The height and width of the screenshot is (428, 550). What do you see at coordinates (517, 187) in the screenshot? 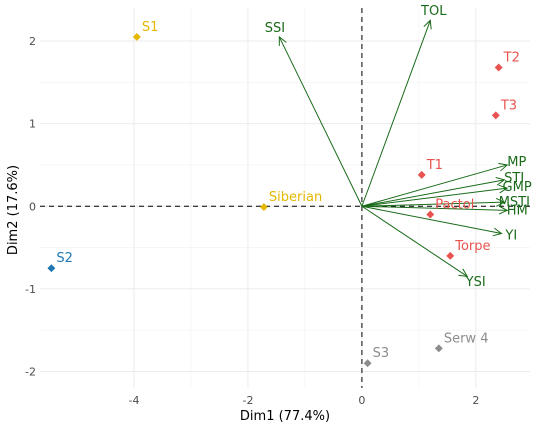
I see `vector-label: GMP` at bounding box center [517, 187].